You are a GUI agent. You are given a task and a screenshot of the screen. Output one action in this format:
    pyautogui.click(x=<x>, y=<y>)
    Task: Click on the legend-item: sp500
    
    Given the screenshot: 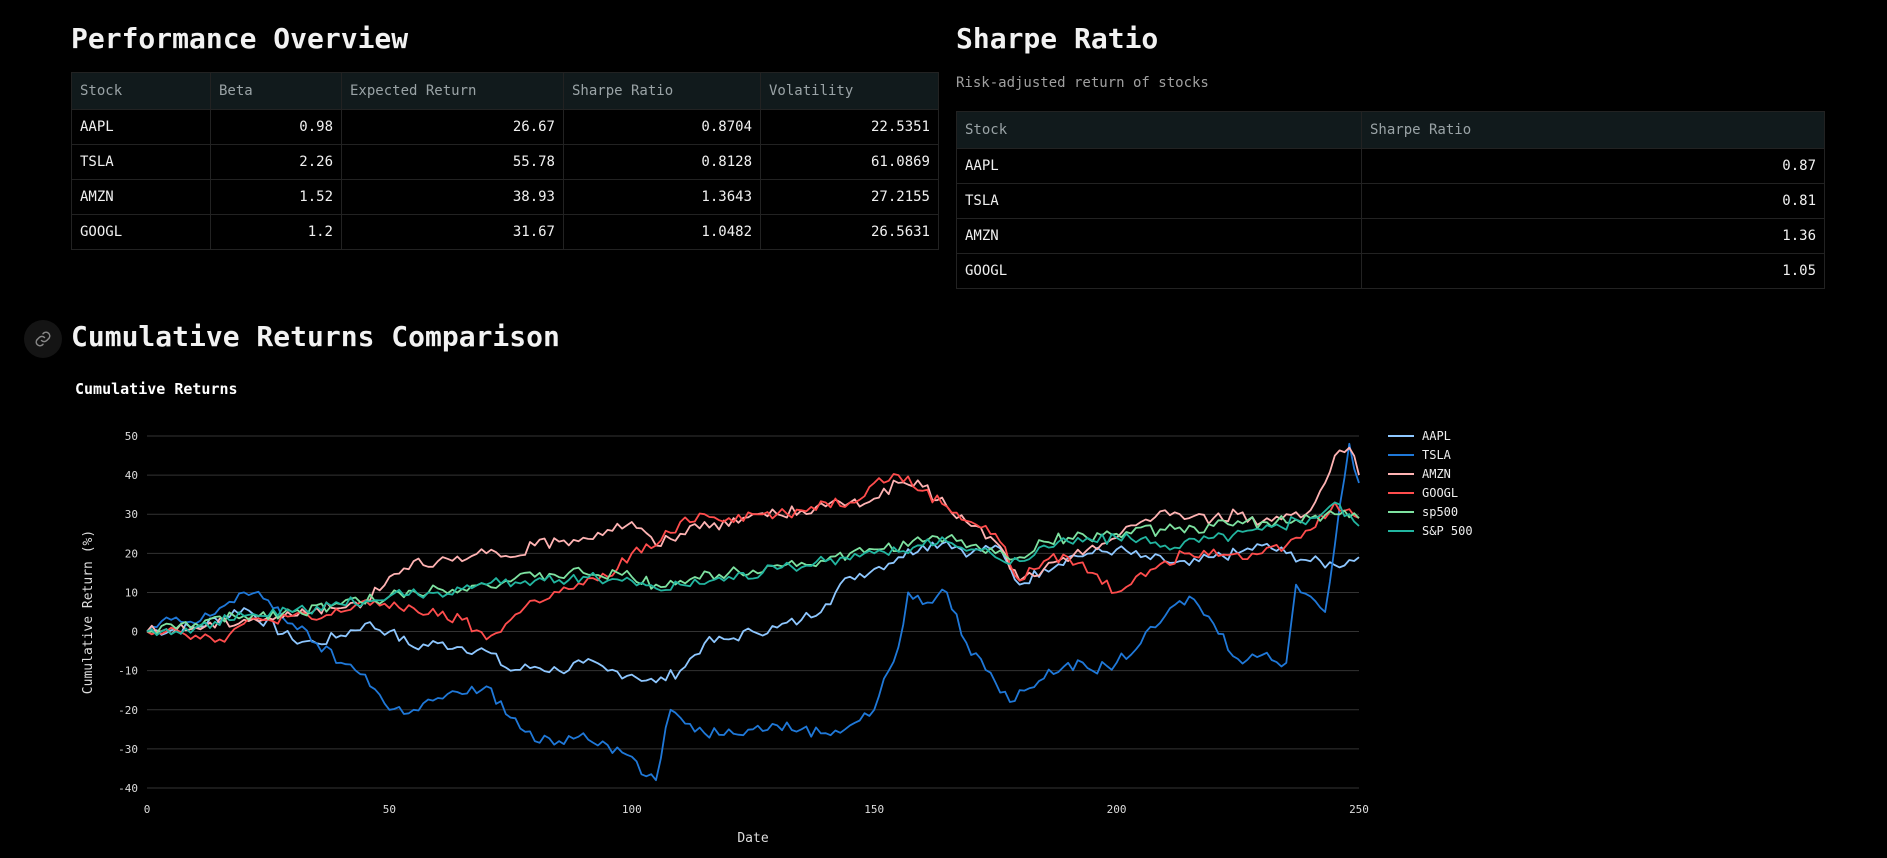 What is the action you would take?
    pyautogui.click(x=1430, y=511)
    